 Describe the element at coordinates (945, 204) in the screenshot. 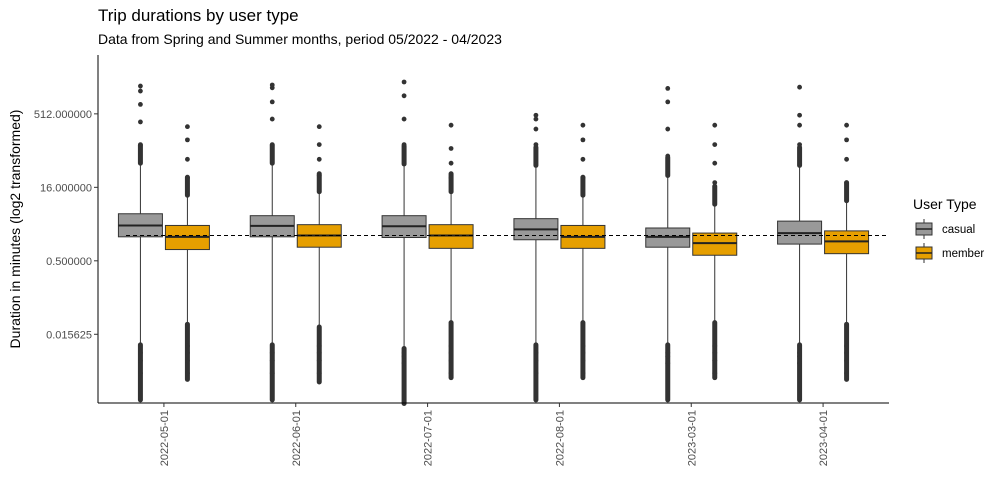

I see `legend-title: User Type` at that location.